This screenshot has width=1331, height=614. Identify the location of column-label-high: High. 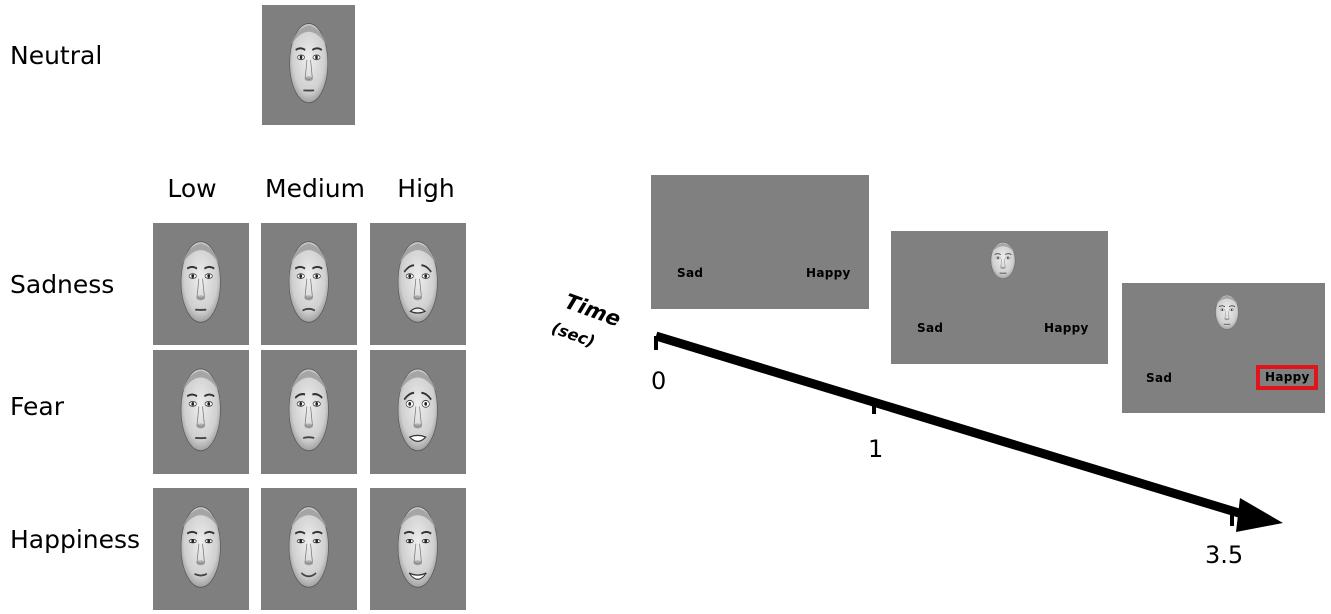
(426, 188).